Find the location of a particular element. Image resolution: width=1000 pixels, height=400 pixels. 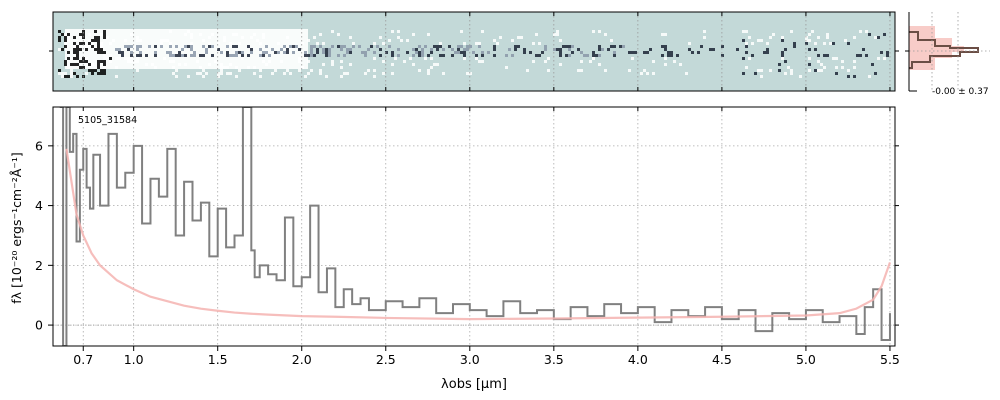

profile-line is located at coordinates (944, 50).